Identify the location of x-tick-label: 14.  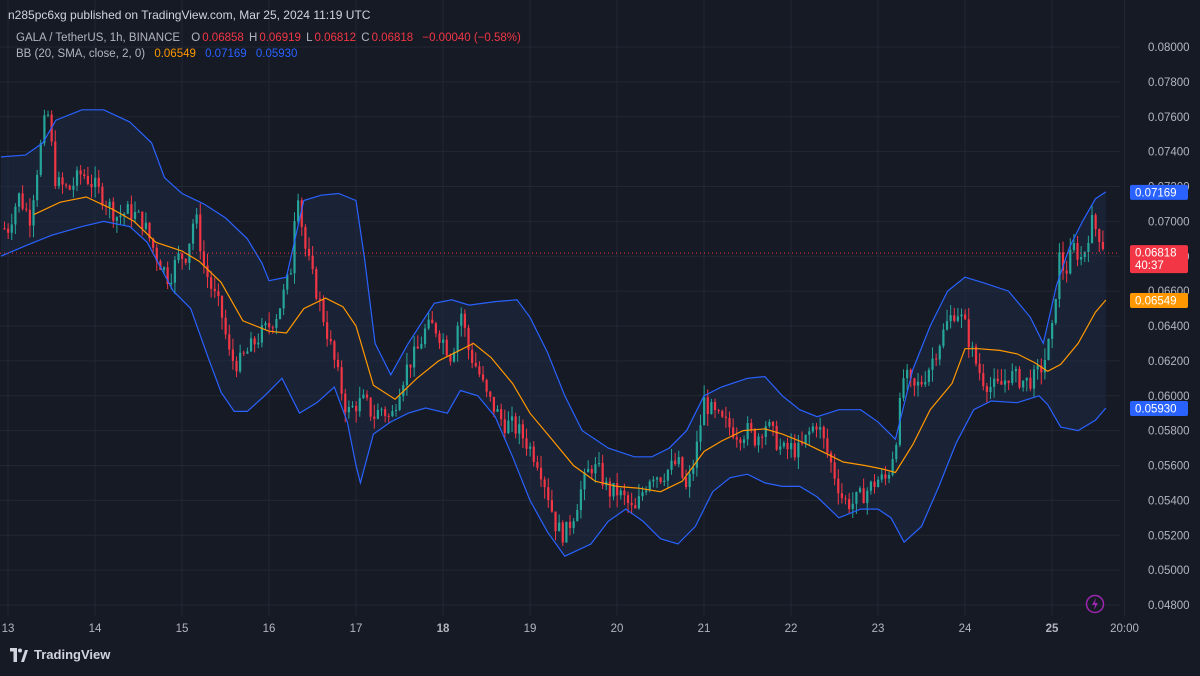
(95, 629).